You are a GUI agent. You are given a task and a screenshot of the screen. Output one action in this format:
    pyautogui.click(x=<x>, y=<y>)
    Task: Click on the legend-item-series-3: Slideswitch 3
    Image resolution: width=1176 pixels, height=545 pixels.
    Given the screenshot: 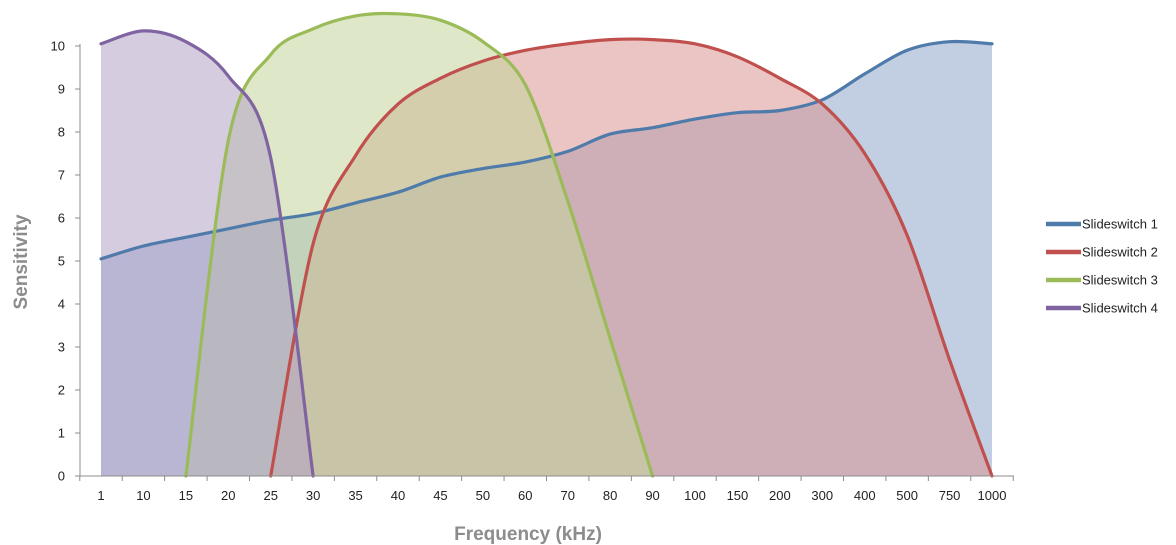 What is the action you would take?
    pyautogui.click(x=1102, y=280)
    